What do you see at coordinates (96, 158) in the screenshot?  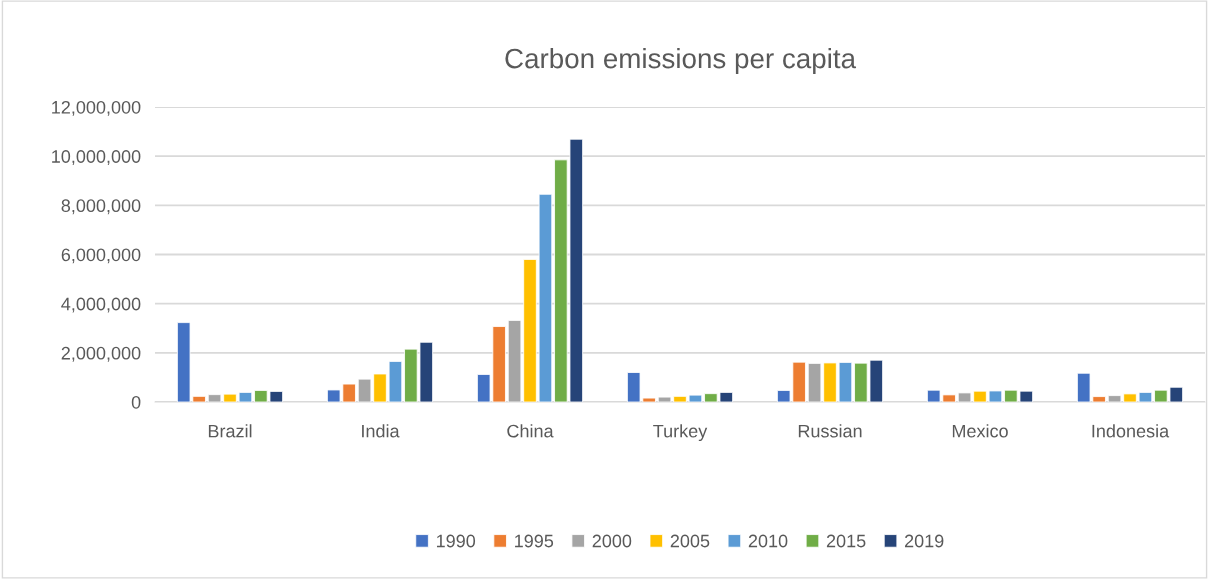 I see `y-tick-label: 10,000,000` at bounding box center [96, 158].